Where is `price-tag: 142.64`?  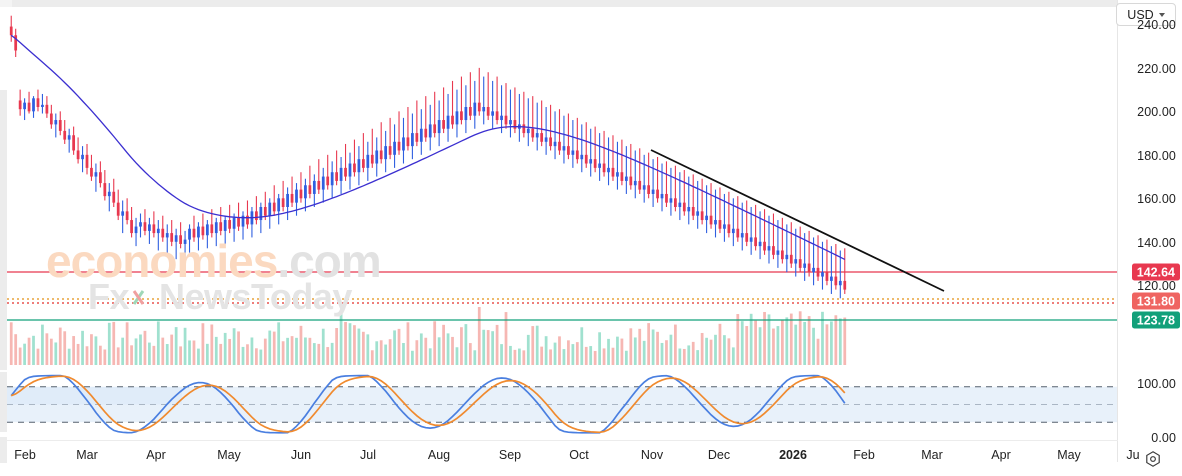 price-tag: 142.64 is located at coordinates (1155, 272).